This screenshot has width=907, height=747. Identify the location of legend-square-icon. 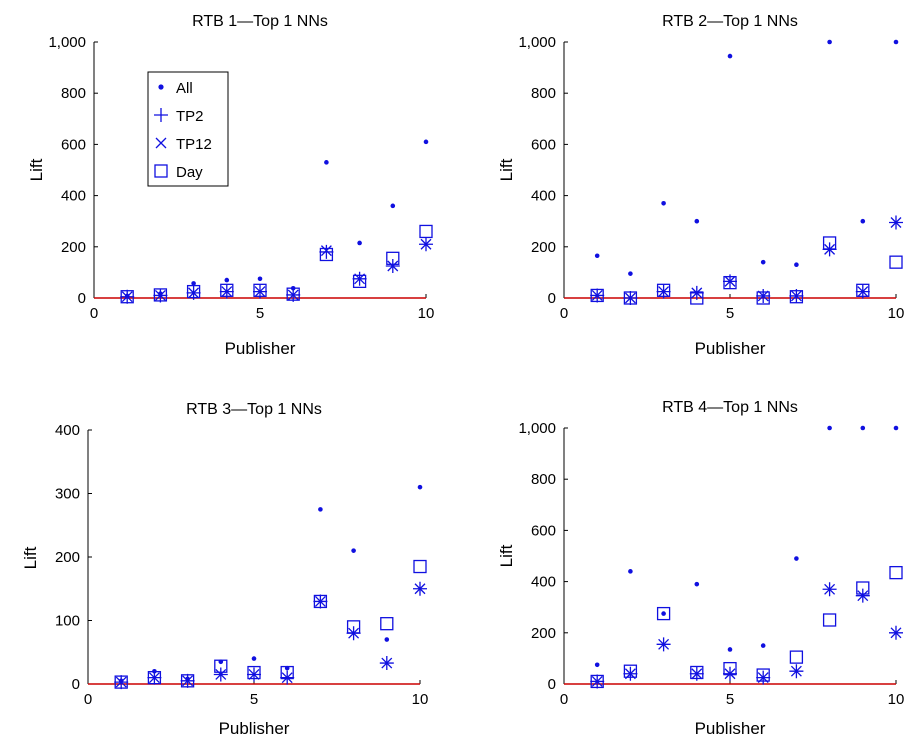
(161, 171).